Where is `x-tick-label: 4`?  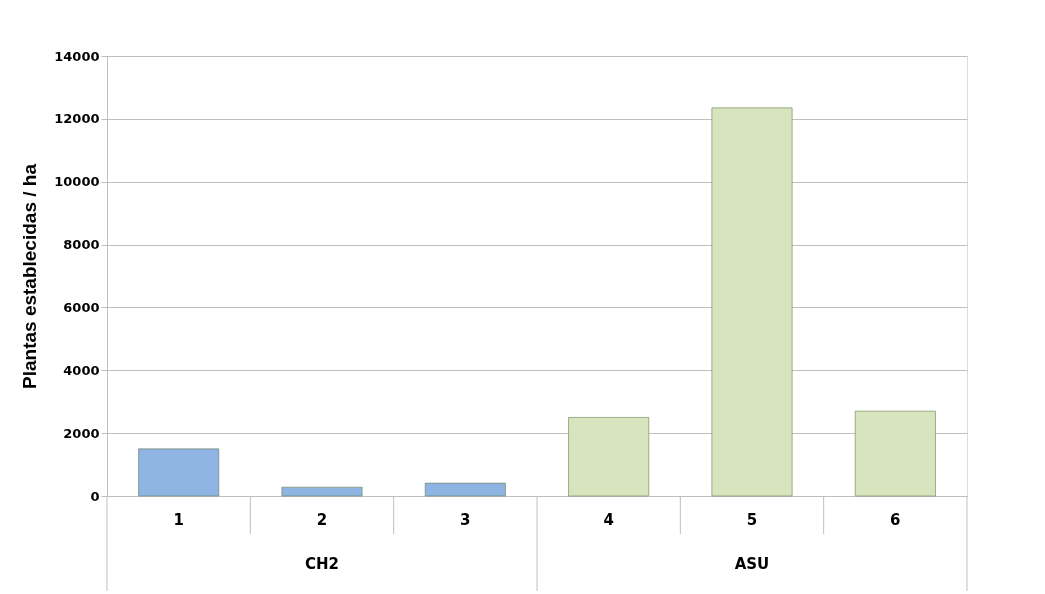 x-tick-label: 4 is located at coordinates (608, 519).